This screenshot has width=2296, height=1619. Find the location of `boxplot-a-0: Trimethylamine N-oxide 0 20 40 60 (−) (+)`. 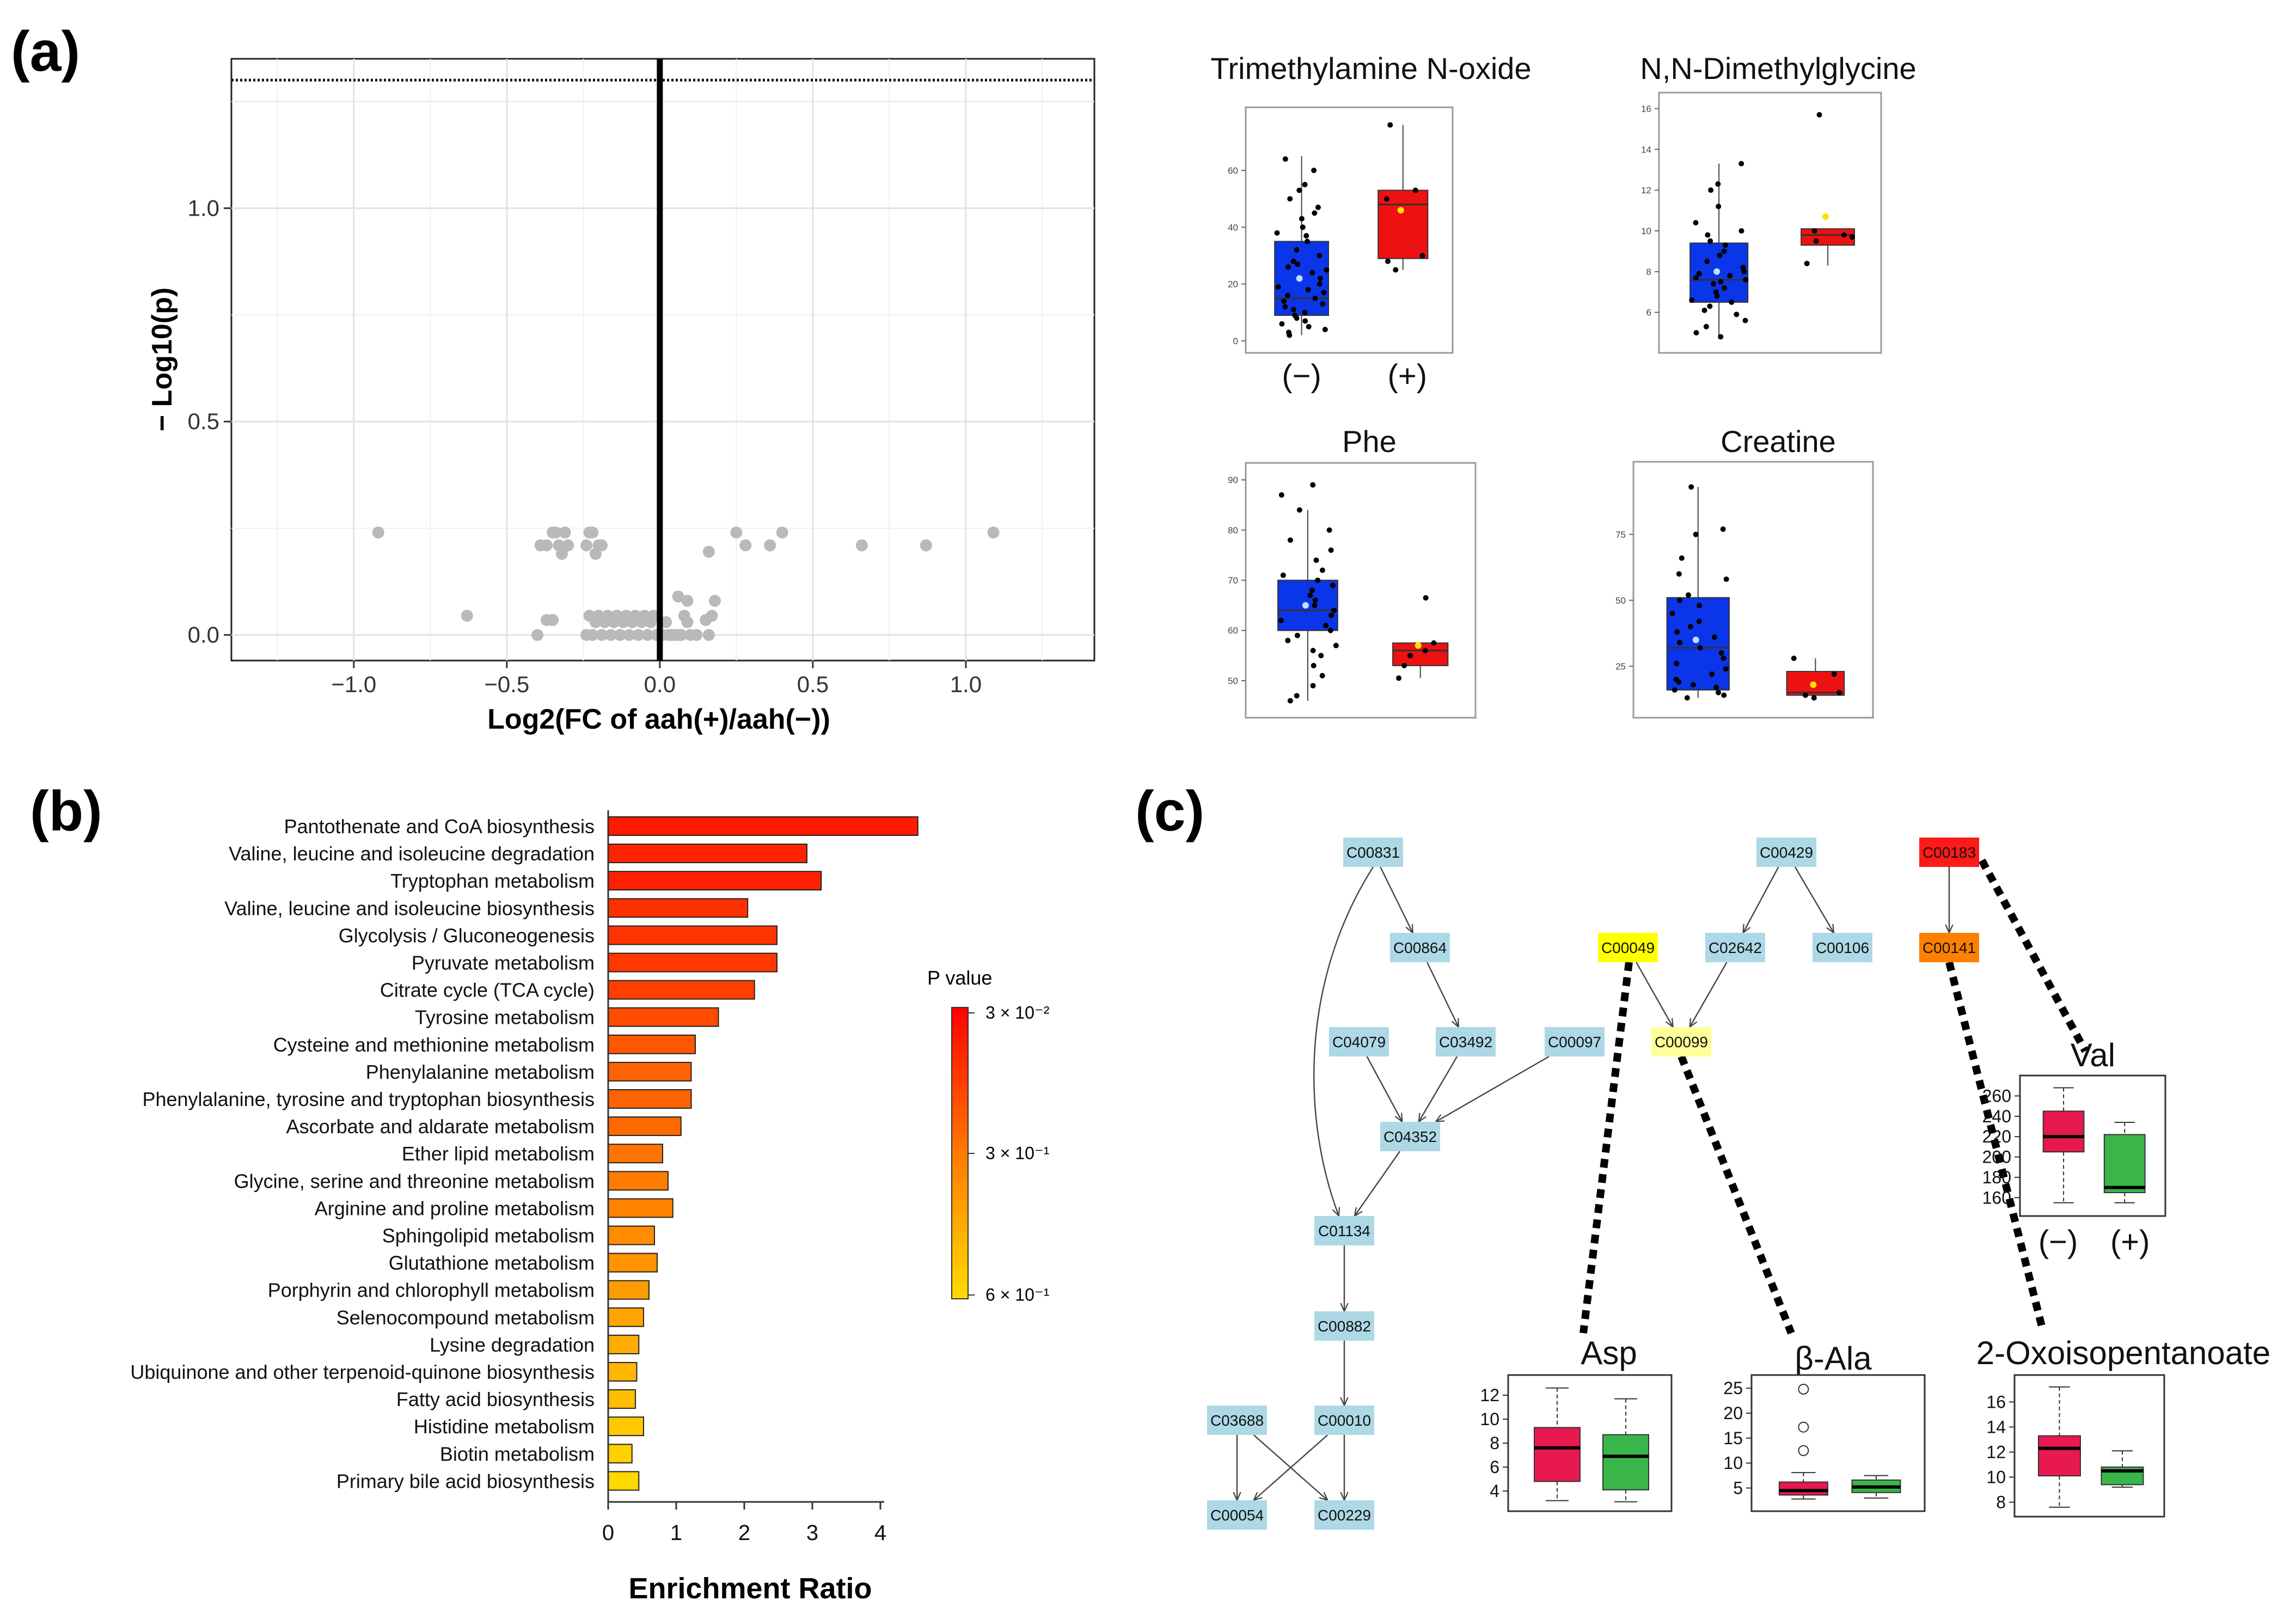

boxplot-a-0: Trimethylamine N-oxide 0 20 40 60 (−) (+) is located at coordinates (1370, 222).